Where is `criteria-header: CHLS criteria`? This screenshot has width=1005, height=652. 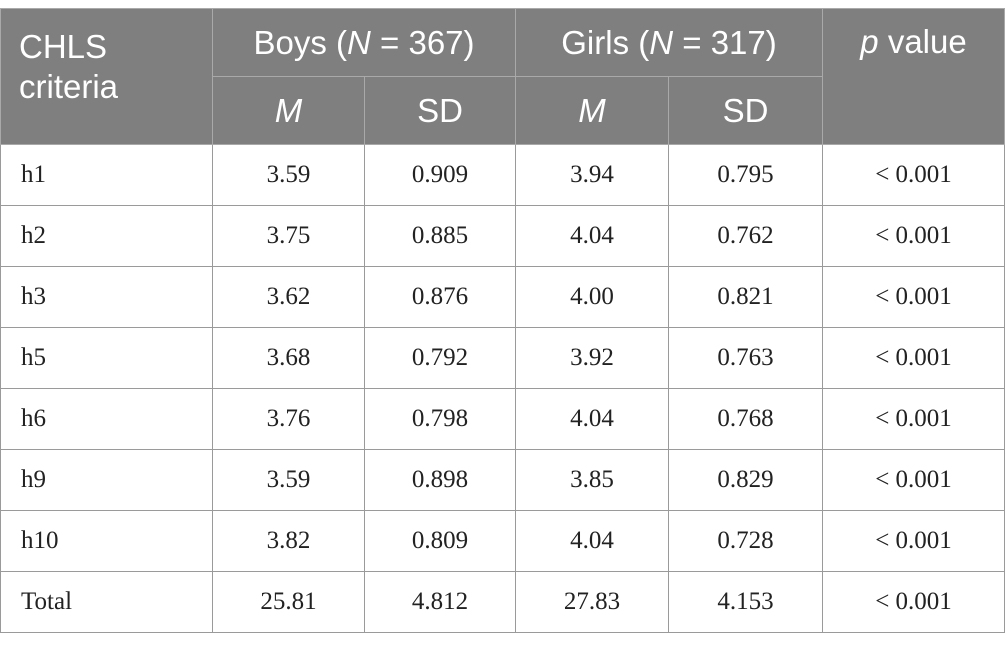 criteria-header: CHLS criteria is located at coordinates (106, 76).